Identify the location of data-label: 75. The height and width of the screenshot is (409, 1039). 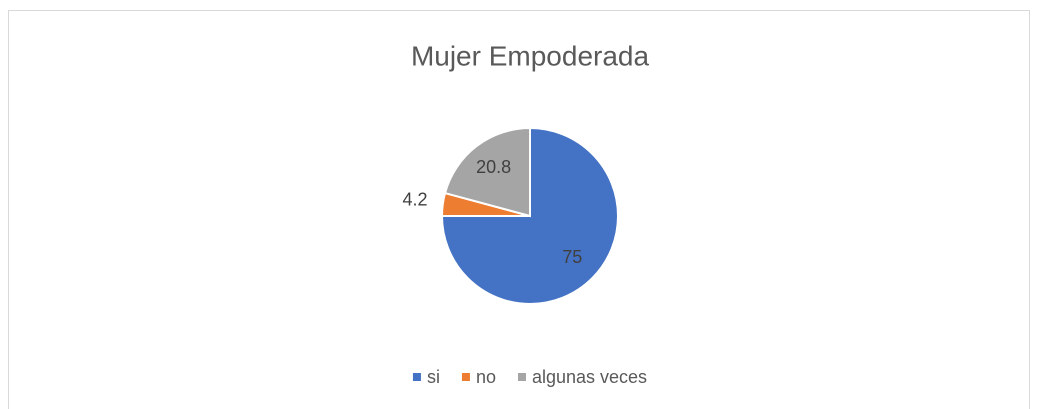
(572, 257).